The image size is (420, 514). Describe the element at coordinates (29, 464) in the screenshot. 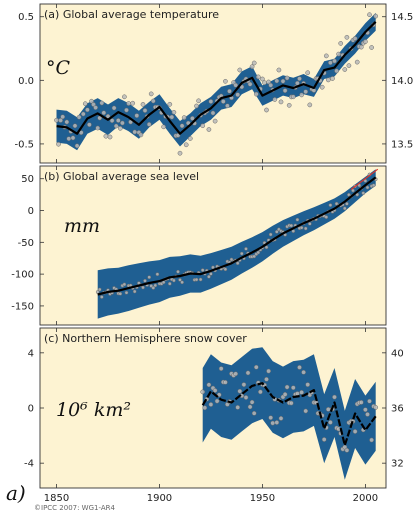

I see `left-tick-label: -4` at that location.